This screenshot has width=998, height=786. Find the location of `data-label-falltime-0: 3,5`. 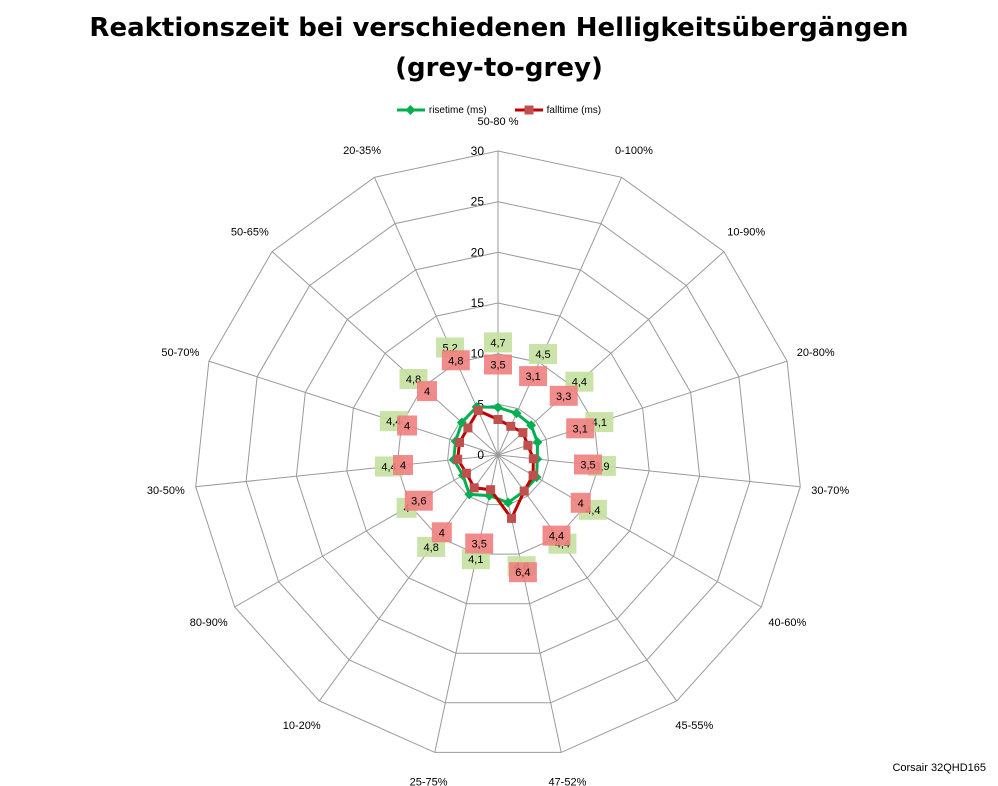

data-label-falltime-0: 3,5 is located at coordinates (497, 366).